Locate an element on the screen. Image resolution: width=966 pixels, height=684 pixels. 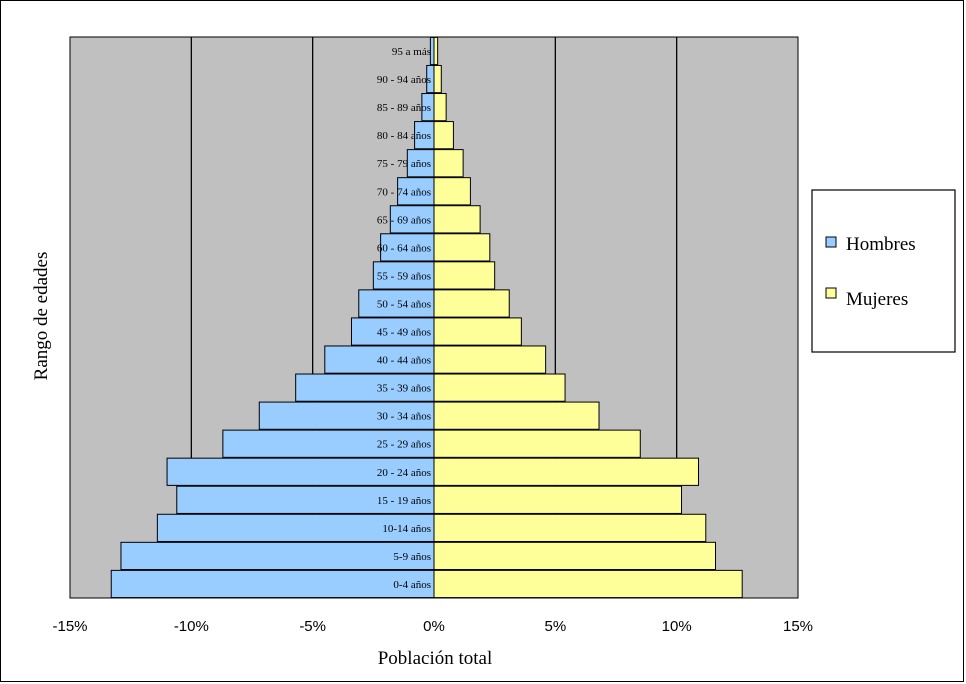
x-tick-label: 10% is located at coordinates (677, 626).